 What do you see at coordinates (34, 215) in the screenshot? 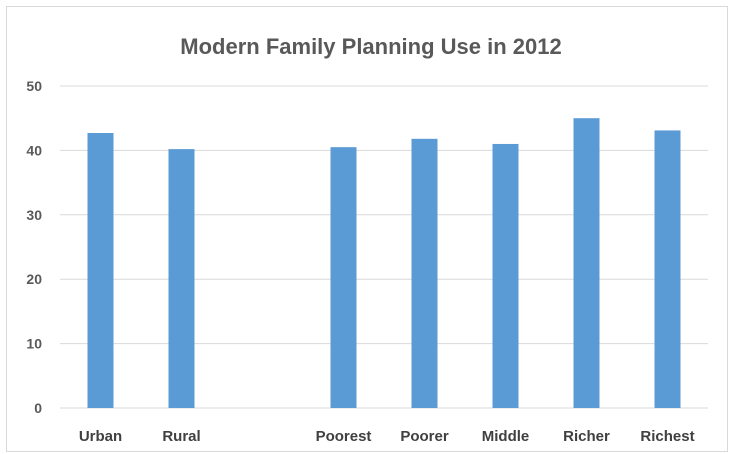
I see `y-tick-label: 30` at bounding box center [34, 215].